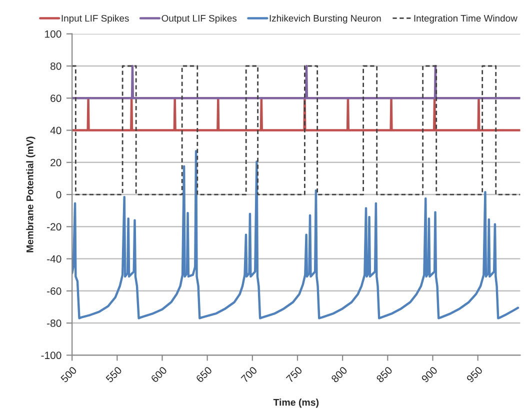 The image size is (526, 413). I want to click on y-tick-label: -80, so click(54, 323).